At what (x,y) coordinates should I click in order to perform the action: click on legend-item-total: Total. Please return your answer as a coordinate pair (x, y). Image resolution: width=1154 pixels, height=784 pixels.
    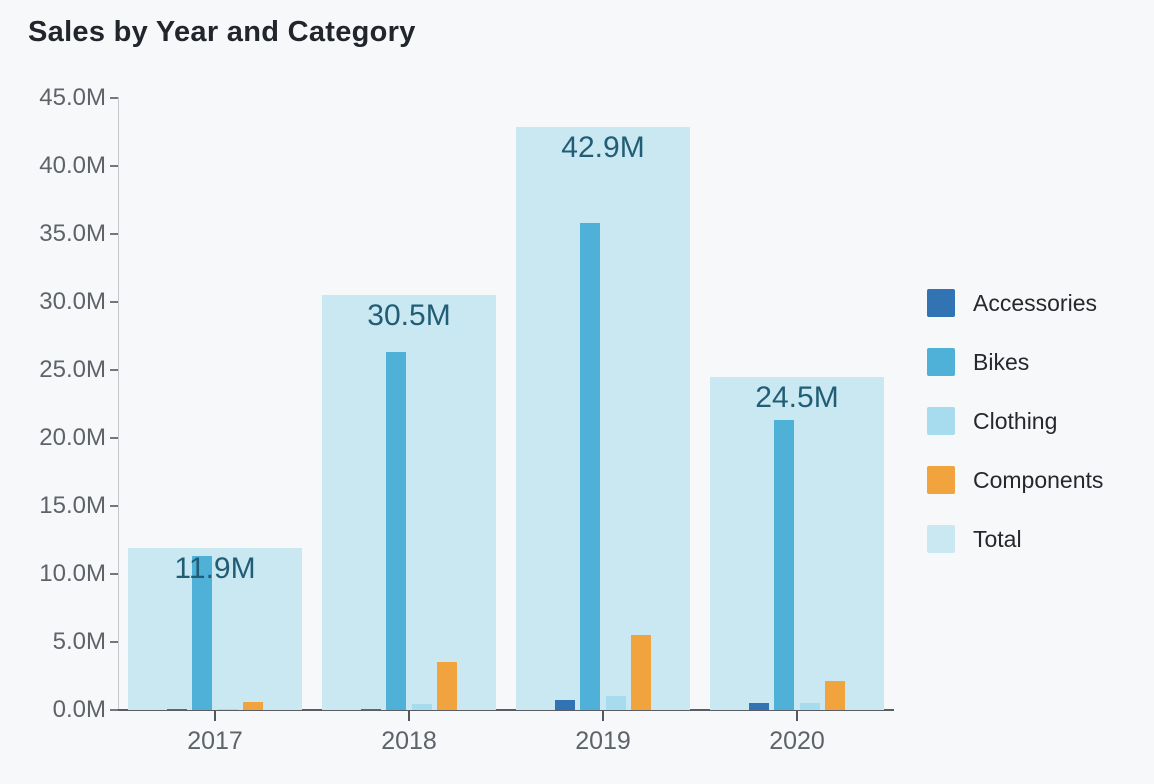
    Looking at the image, I should click on (1015, 539).